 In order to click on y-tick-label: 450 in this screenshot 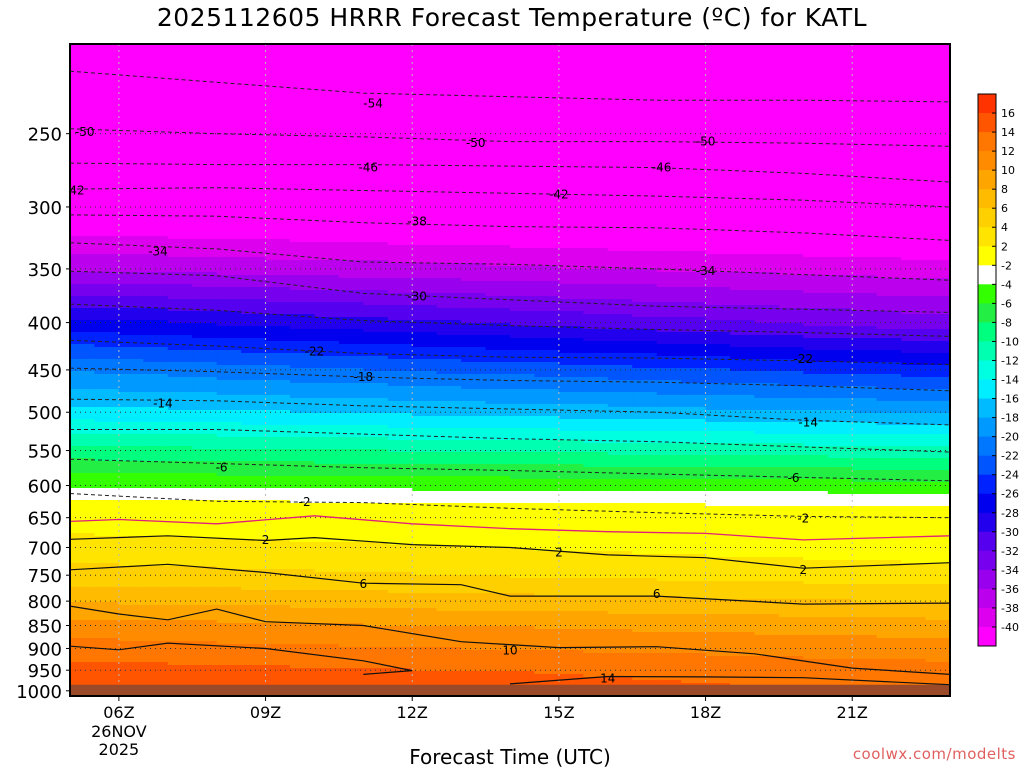, I will do `click(45, 371)`.